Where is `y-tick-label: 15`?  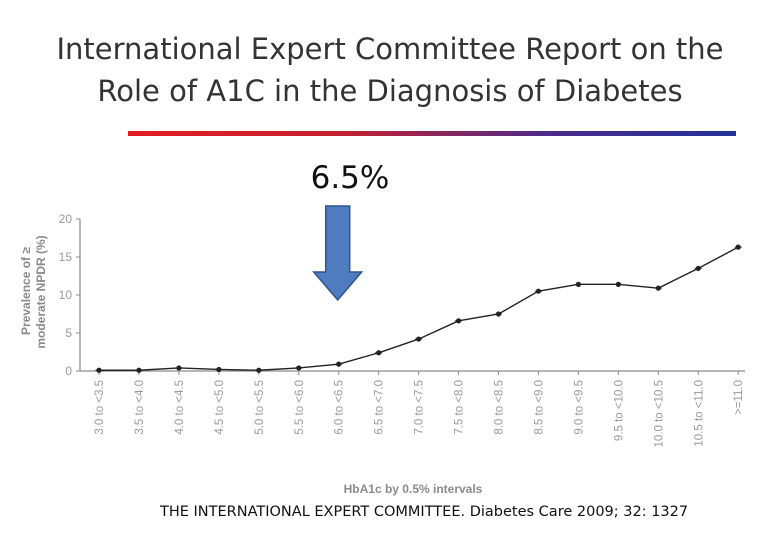
y-tick-label: 15 is located at coordinates (66, 257).